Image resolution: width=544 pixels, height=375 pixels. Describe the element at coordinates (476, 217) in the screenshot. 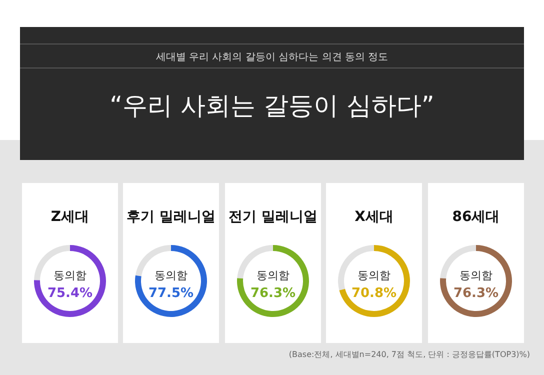

I see `chart-title: 86세대` at that location.